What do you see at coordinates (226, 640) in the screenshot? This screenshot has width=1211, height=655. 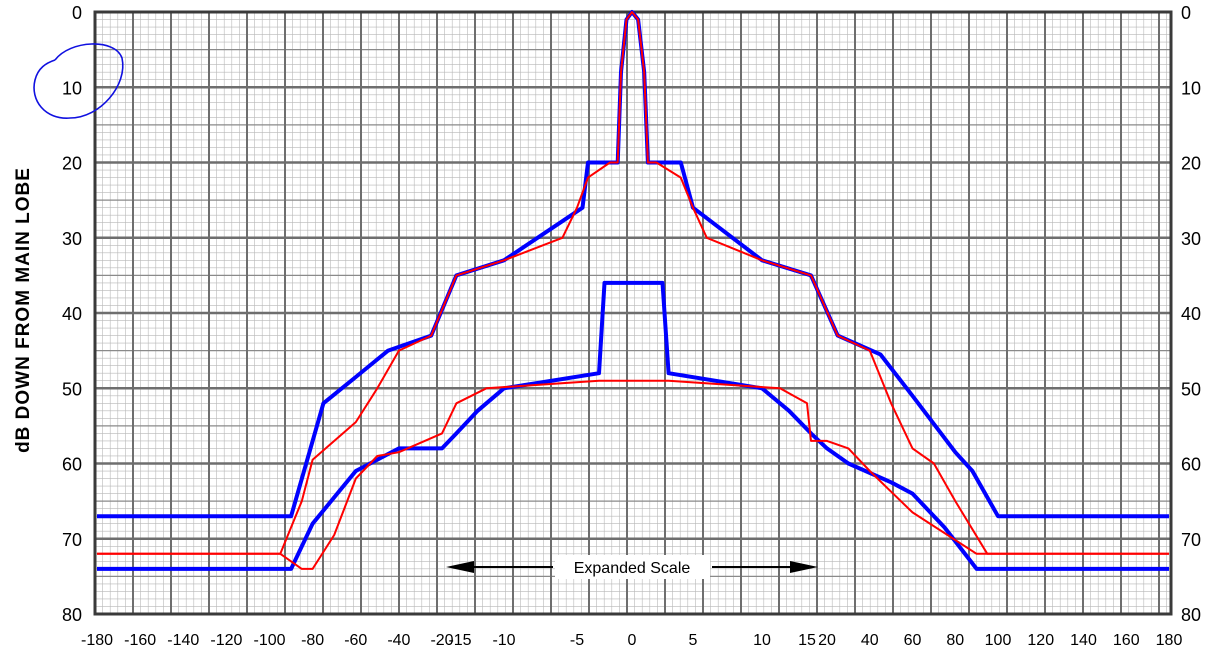 I see `x-tick-label: -120` at bounding box center [226, 640].